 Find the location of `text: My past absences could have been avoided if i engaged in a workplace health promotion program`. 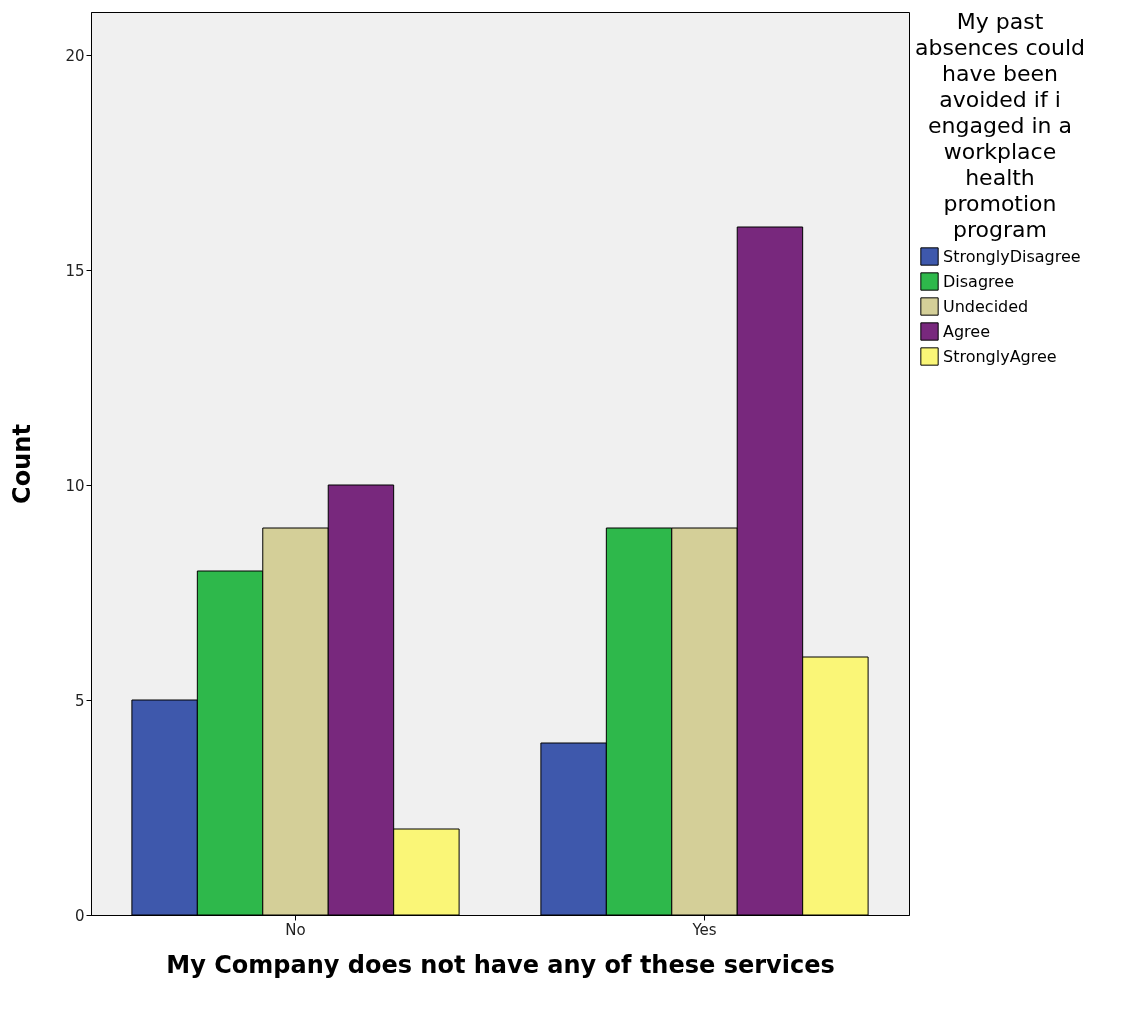

text: My past absences could have been avoided if i engaged in a workplace health promotion program is located at coordinates (1000, 125).